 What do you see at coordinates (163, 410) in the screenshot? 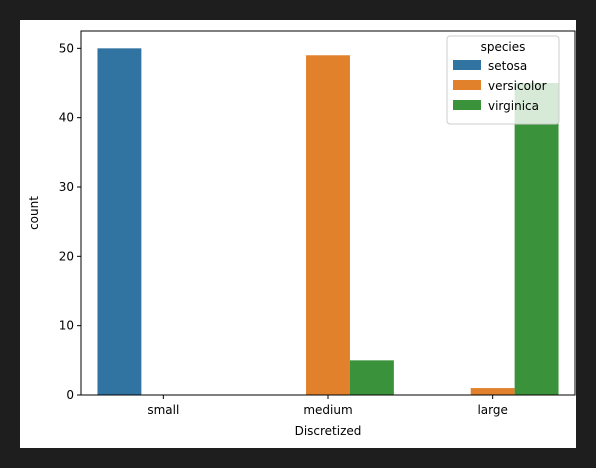
I see `x-tick-label: small` at bounding box center [163, 410].